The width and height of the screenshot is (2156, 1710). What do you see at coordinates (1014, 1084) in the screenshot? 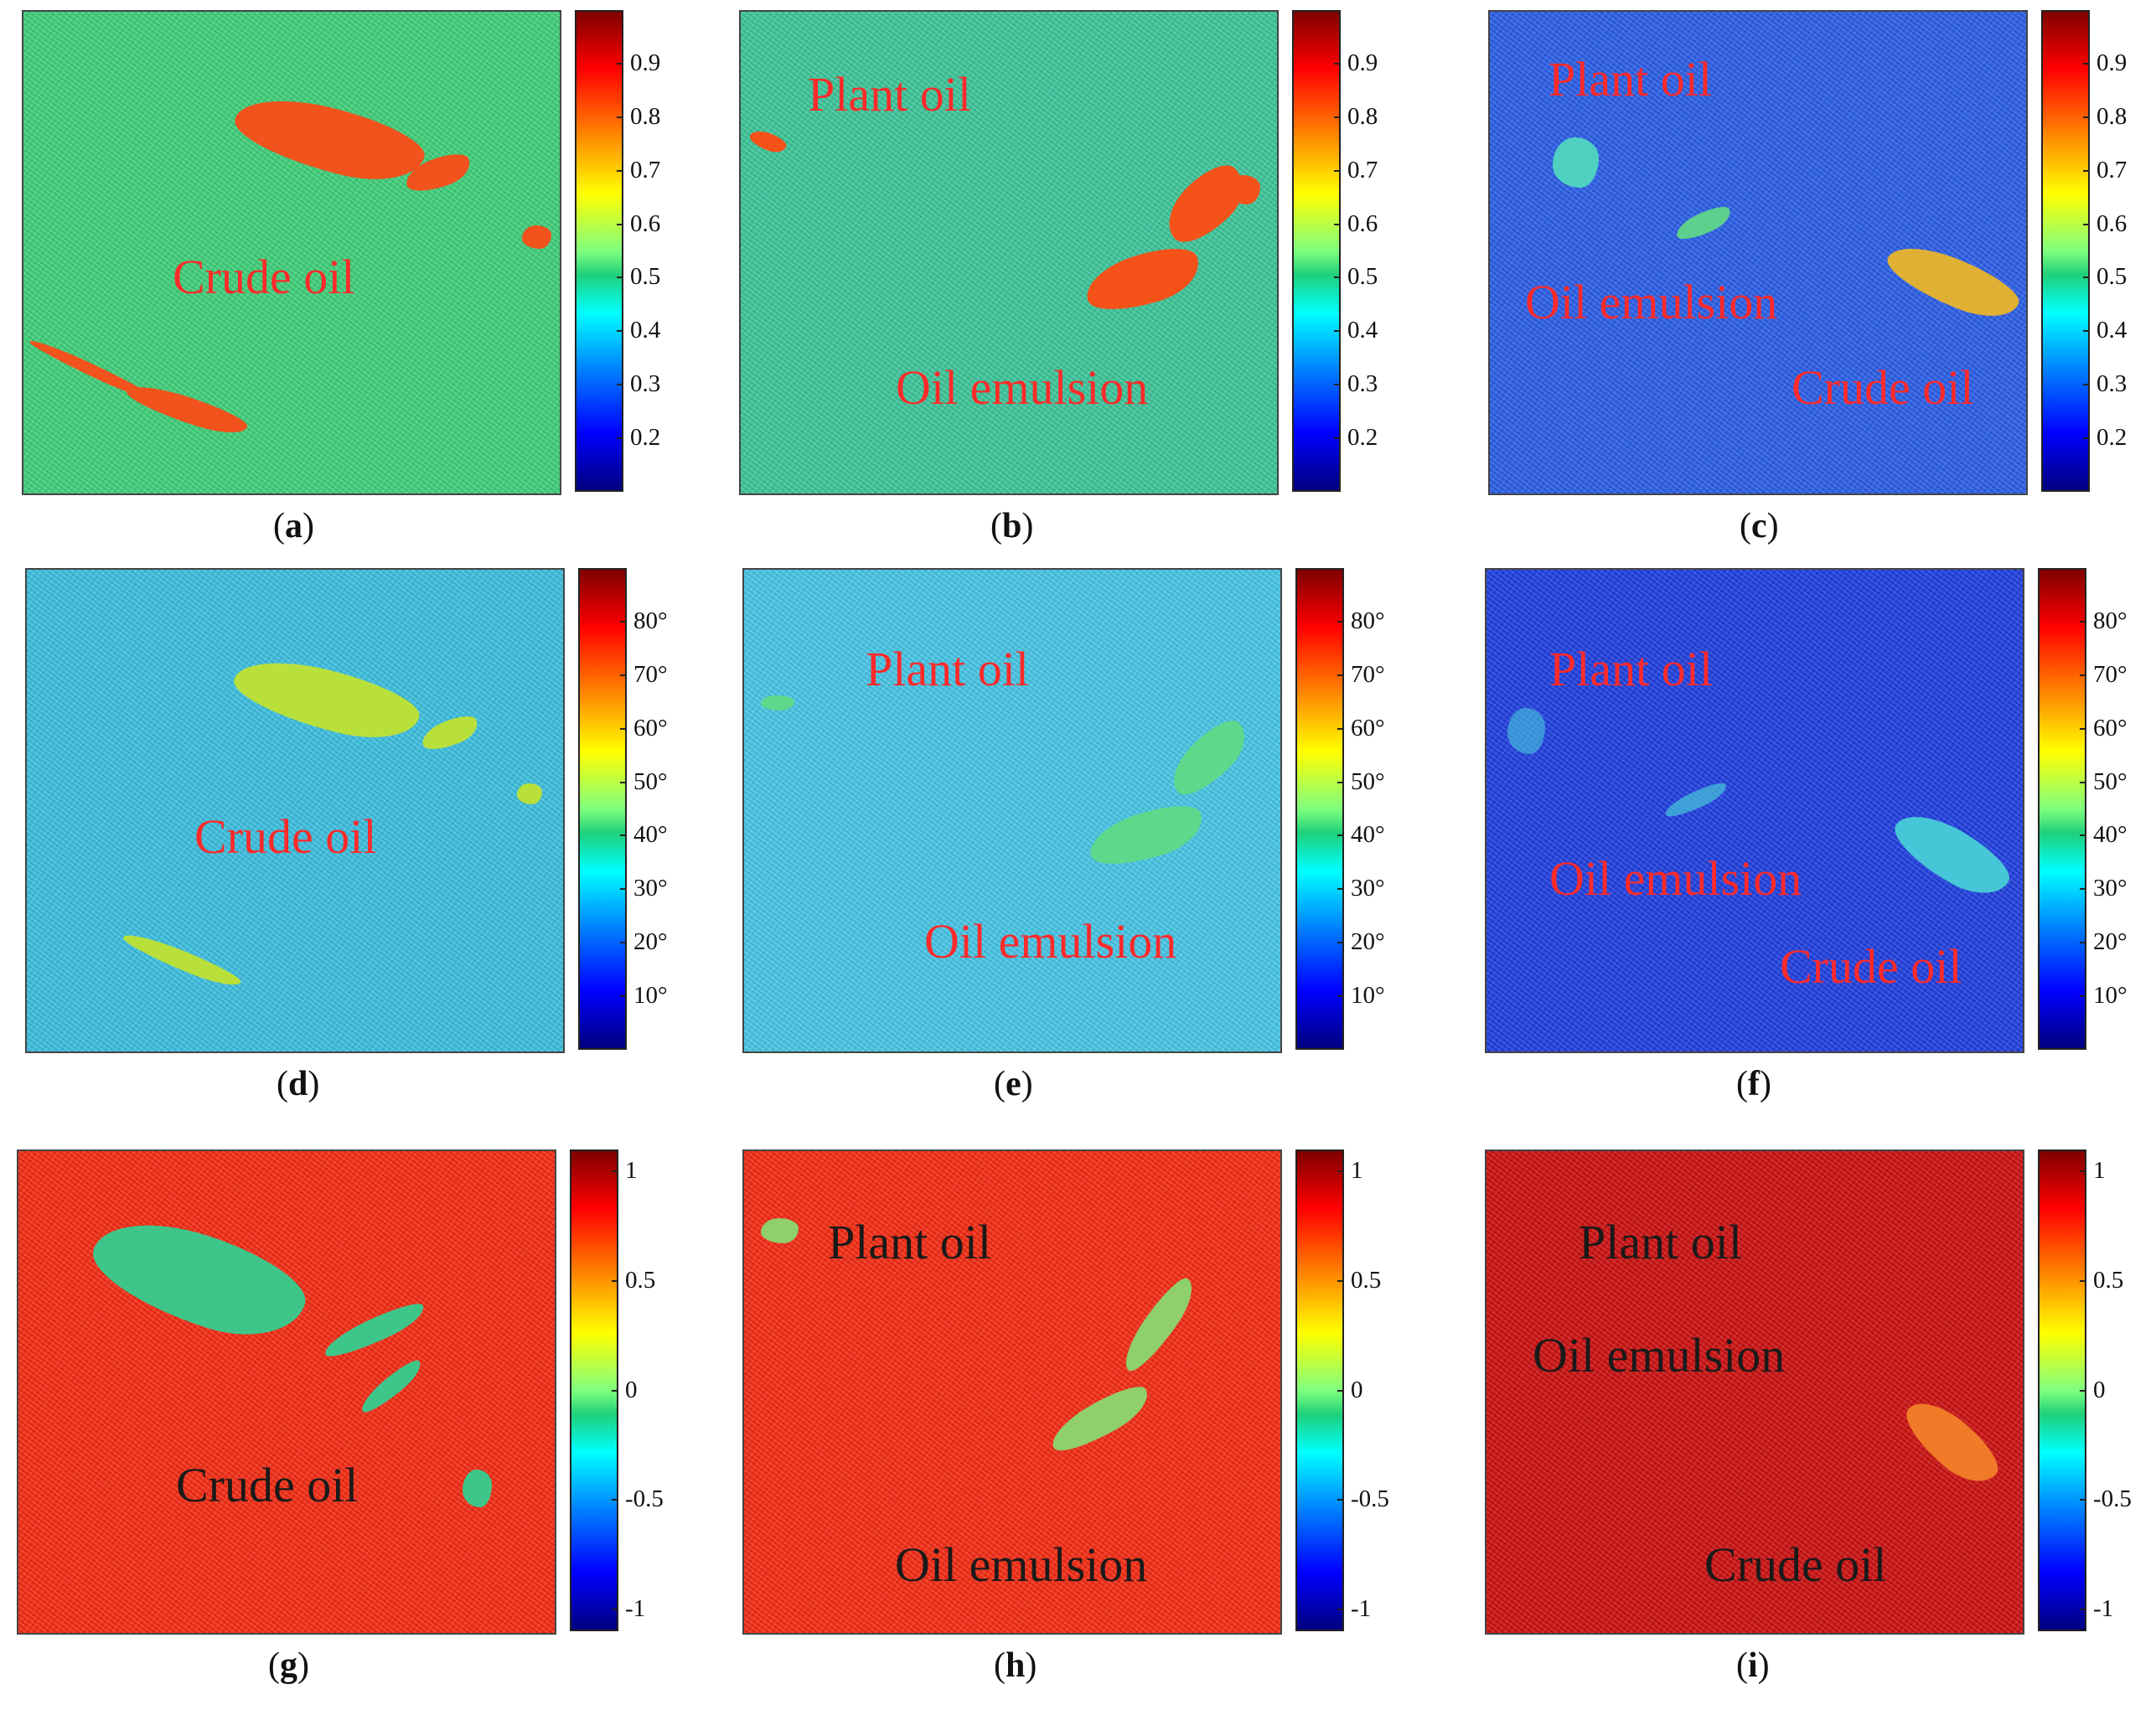
I see `panel-caption-letter: e` at bounding box center [1014, 1084].